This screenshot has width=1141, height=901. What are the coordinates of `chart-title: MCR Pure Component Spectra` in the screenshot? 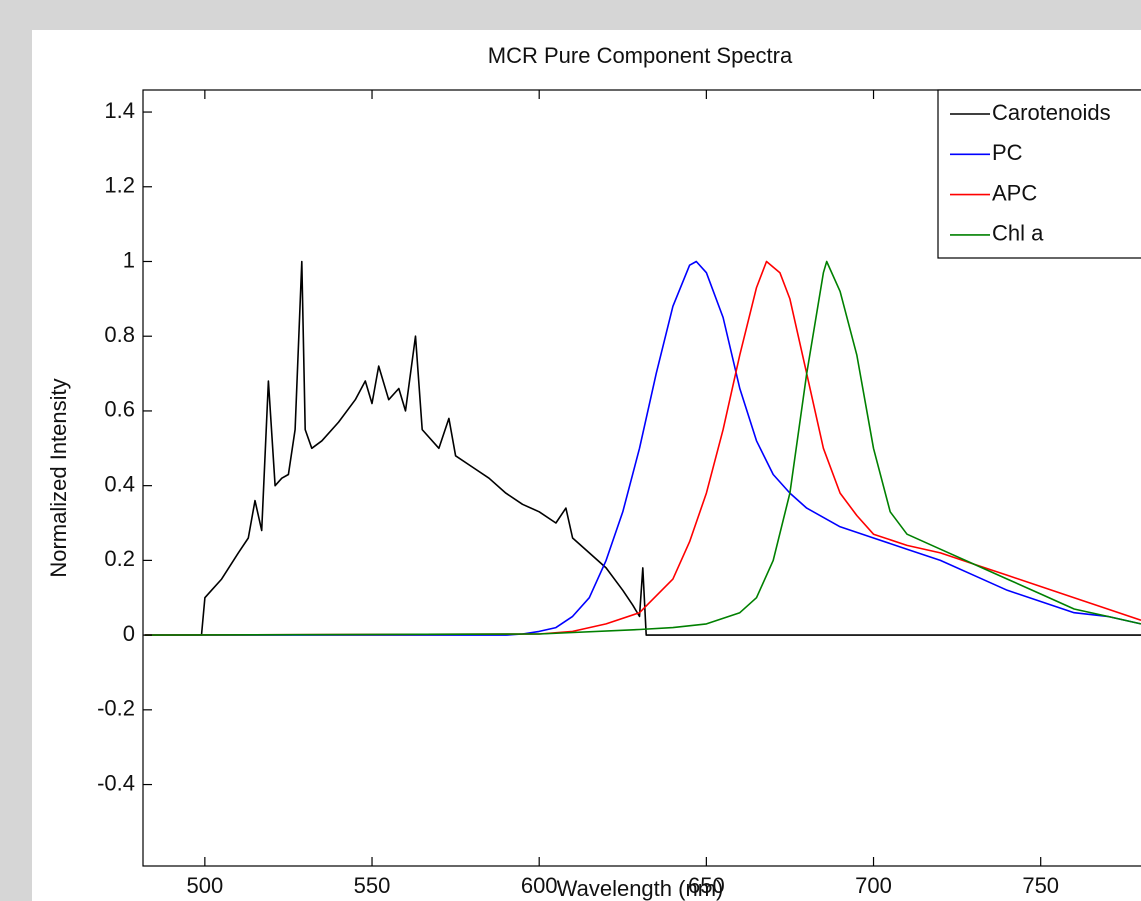 It's located at (640, 55).